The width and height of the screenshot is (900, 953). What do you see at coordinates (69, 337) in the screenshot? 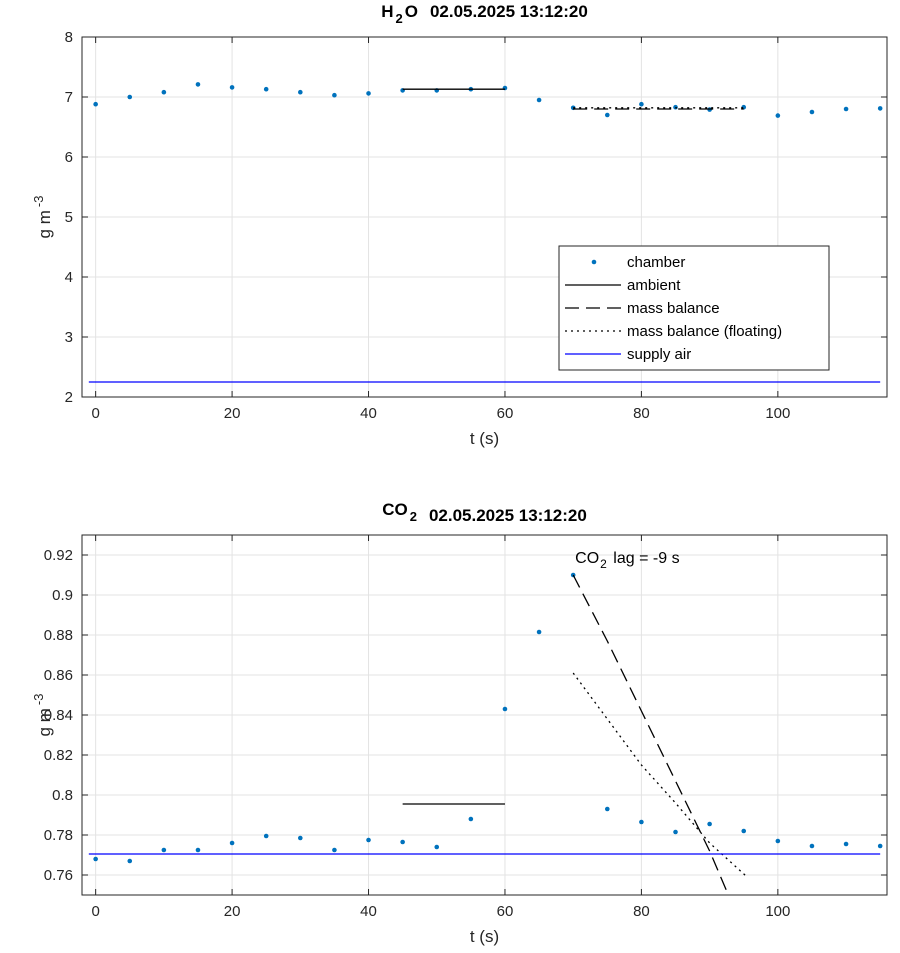
I see `y-tick-label: 3` at bounding box center [69, 337].